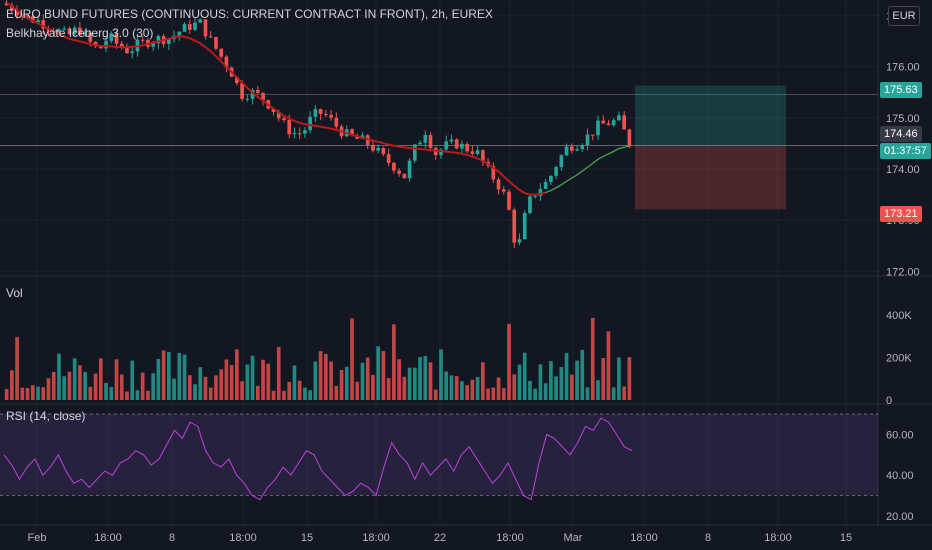 This screenshot has height=550, width=932. What do you see at coordinates (318, 459) in the screenshot?
I see `rsi-line` at bounding box center [318, 459].